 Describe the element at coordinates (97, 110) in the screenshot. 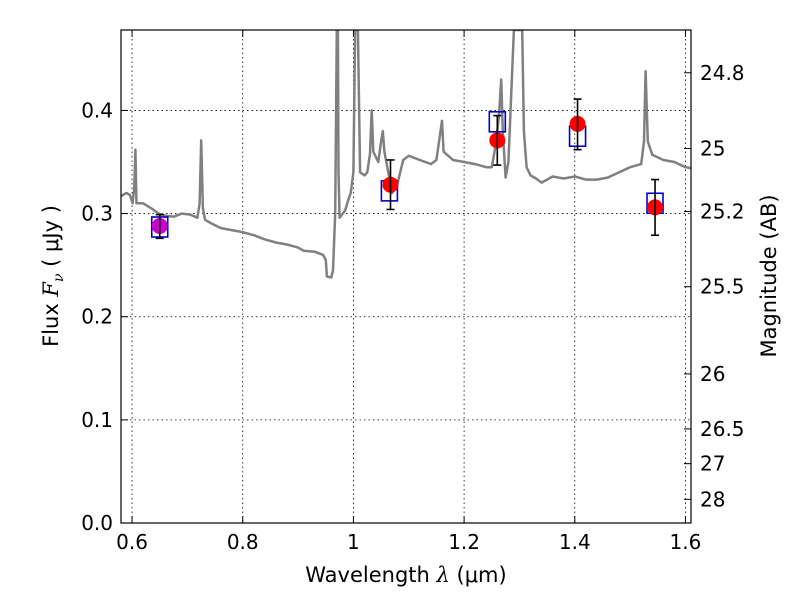

I see `y-tick-label: 0.4` at that location.